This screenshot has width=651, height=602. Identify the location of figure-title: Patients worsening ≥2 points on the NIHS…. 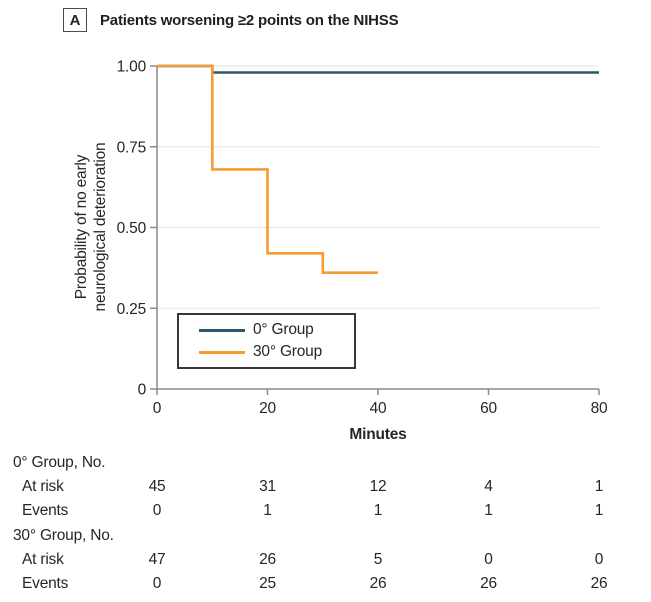
(249, 20).